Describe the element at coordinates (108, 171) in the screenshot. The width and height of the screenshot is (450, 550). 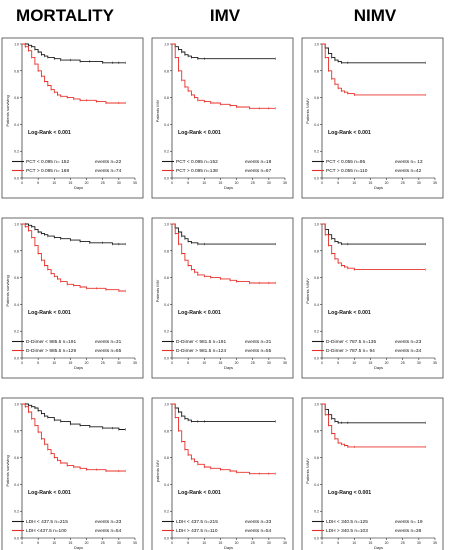
I see `legend-events-label: events n=74` at that location.